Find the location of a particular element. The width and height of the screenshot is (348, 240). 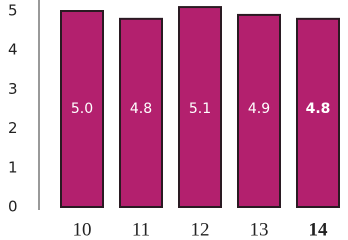

y-tick-label: 2 is located at coordinates (13, 128).